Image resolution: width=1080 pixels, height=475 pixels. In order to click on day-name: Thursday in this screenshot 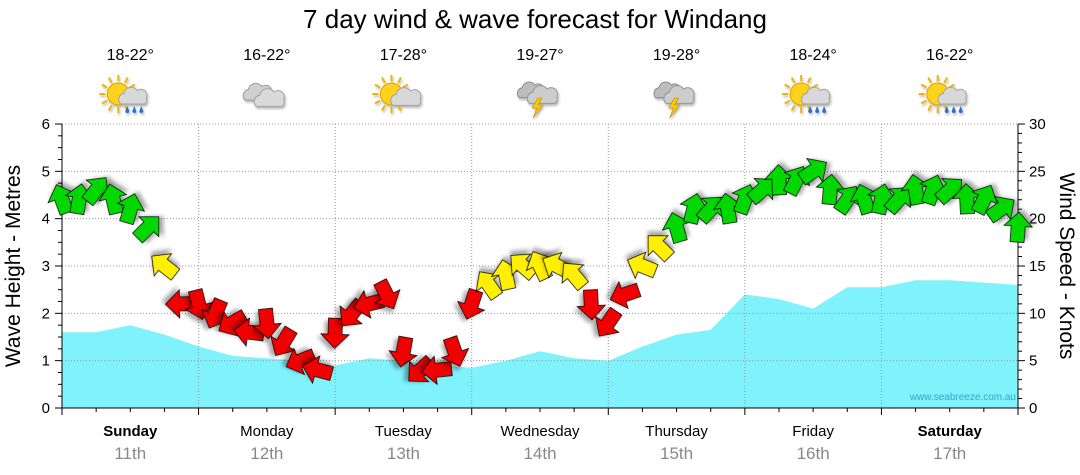, I will do `click(676, 431)`.